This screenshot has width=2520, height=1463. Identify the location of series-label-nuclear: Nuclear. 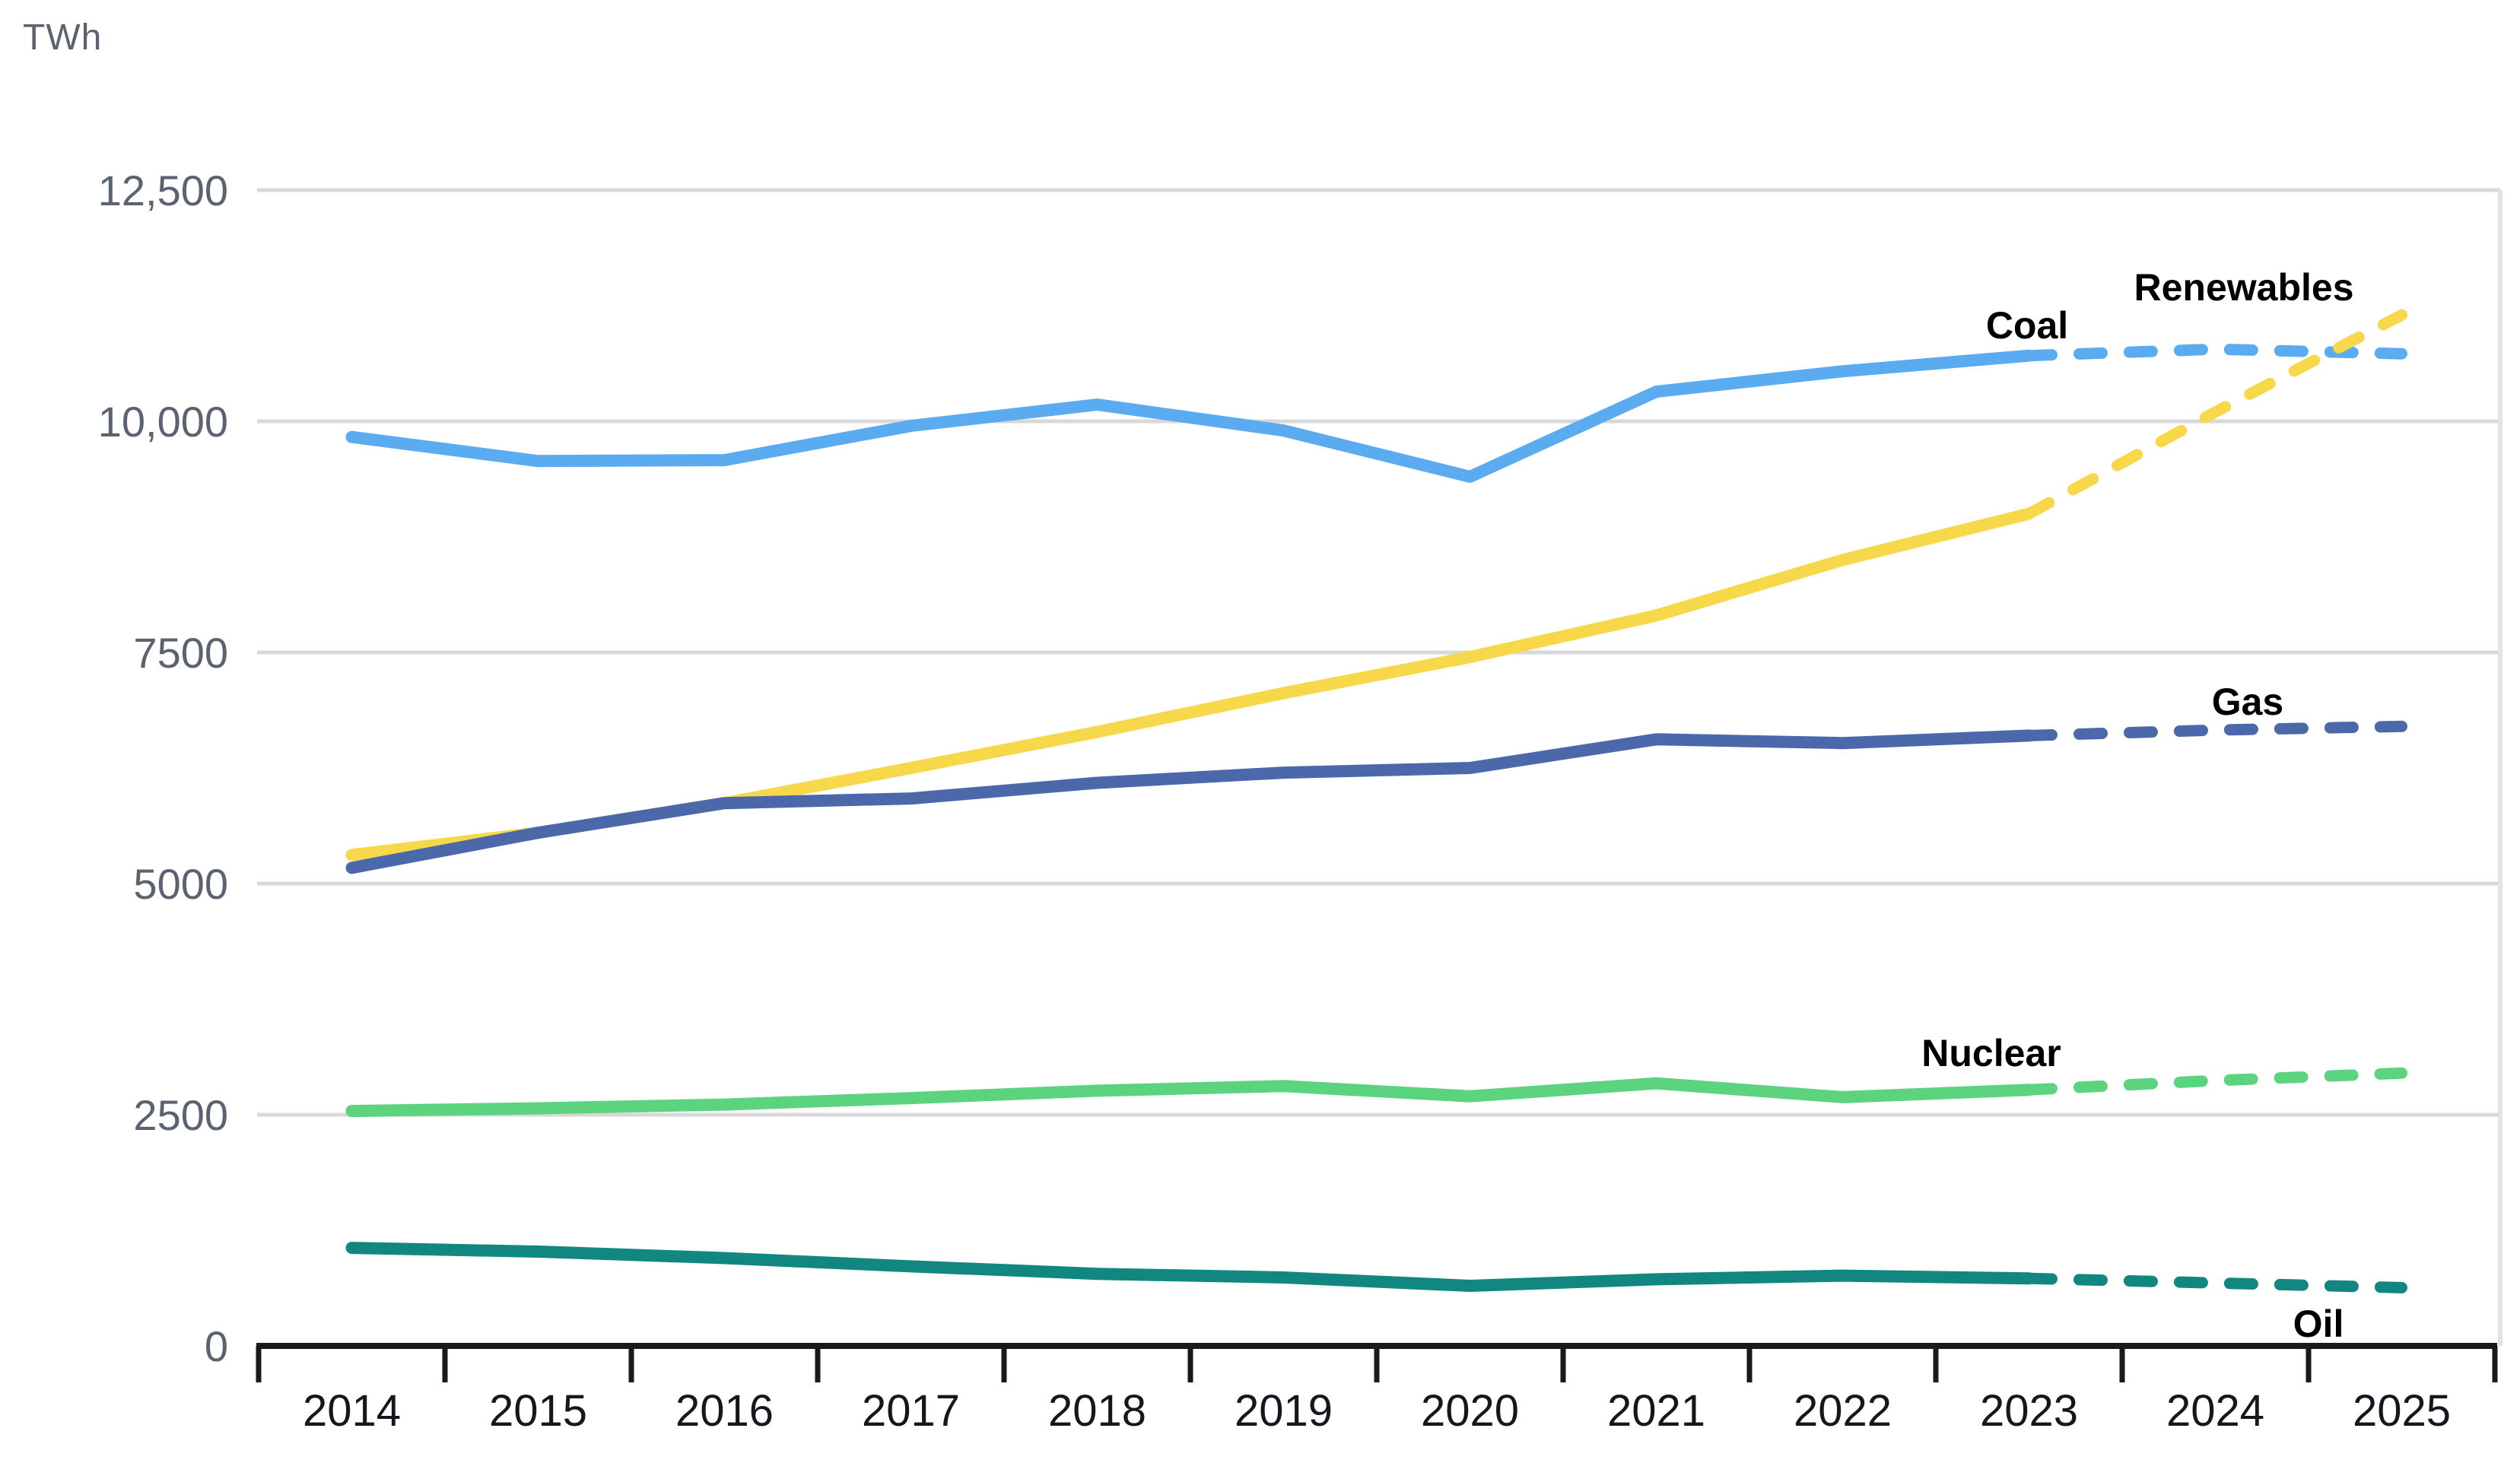
(1991, 1053).